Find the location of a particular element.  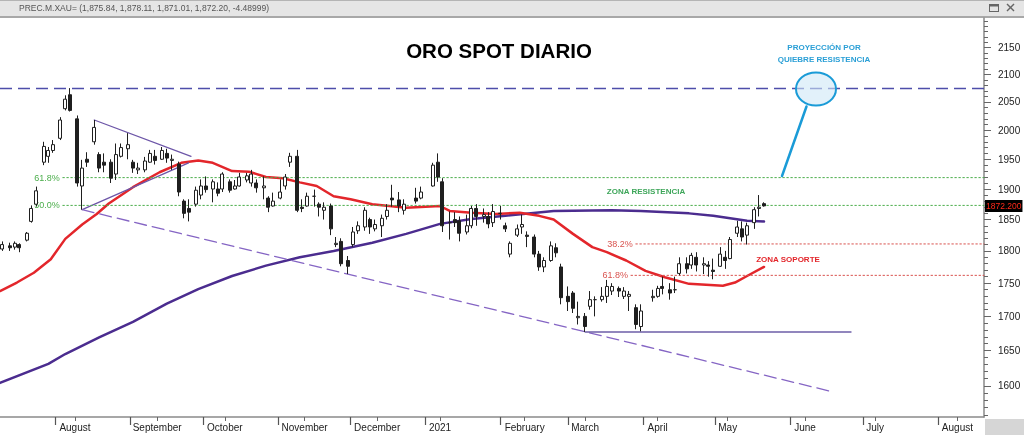

y-tick-label: 1900 is located at coordinates (1009, 189).